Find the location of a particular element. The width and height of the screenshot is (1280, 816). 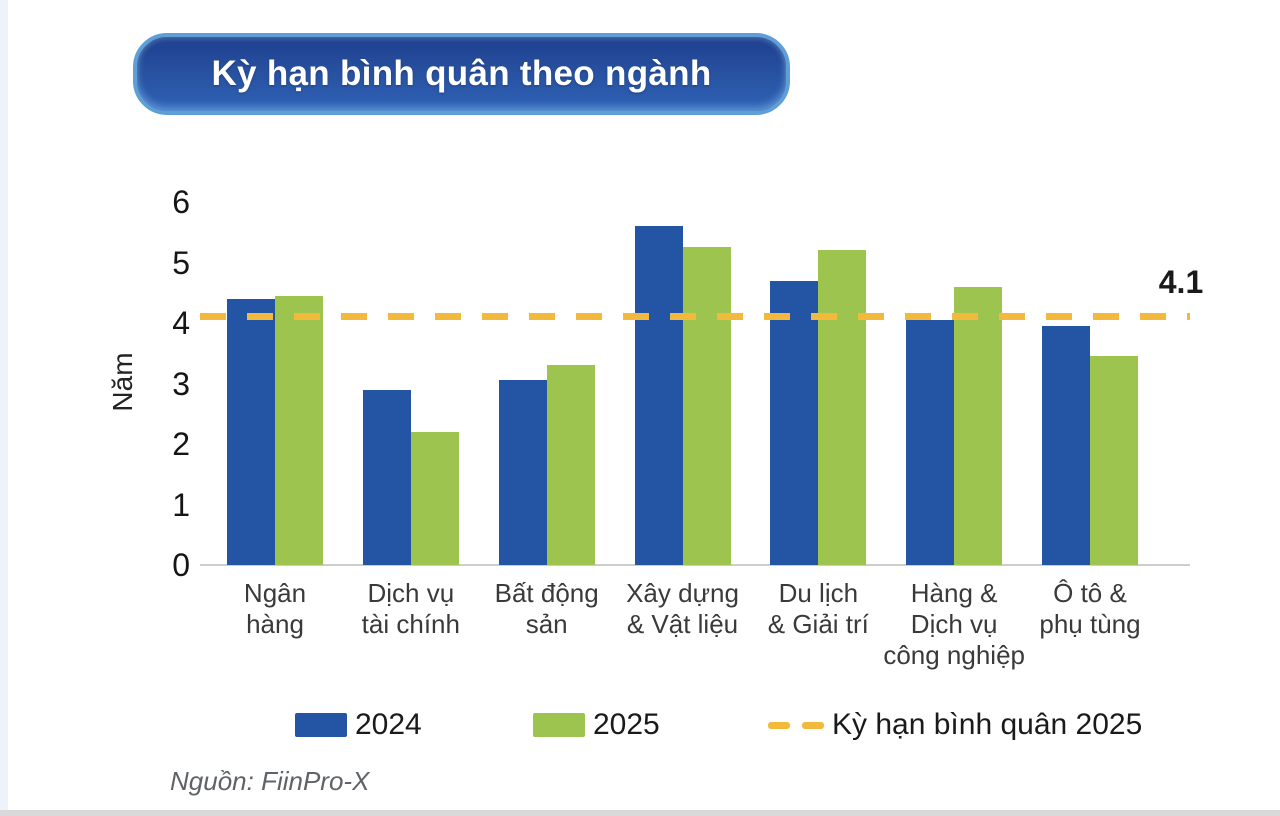

y-tick-label: 5 is located at coordinates (181, 262).